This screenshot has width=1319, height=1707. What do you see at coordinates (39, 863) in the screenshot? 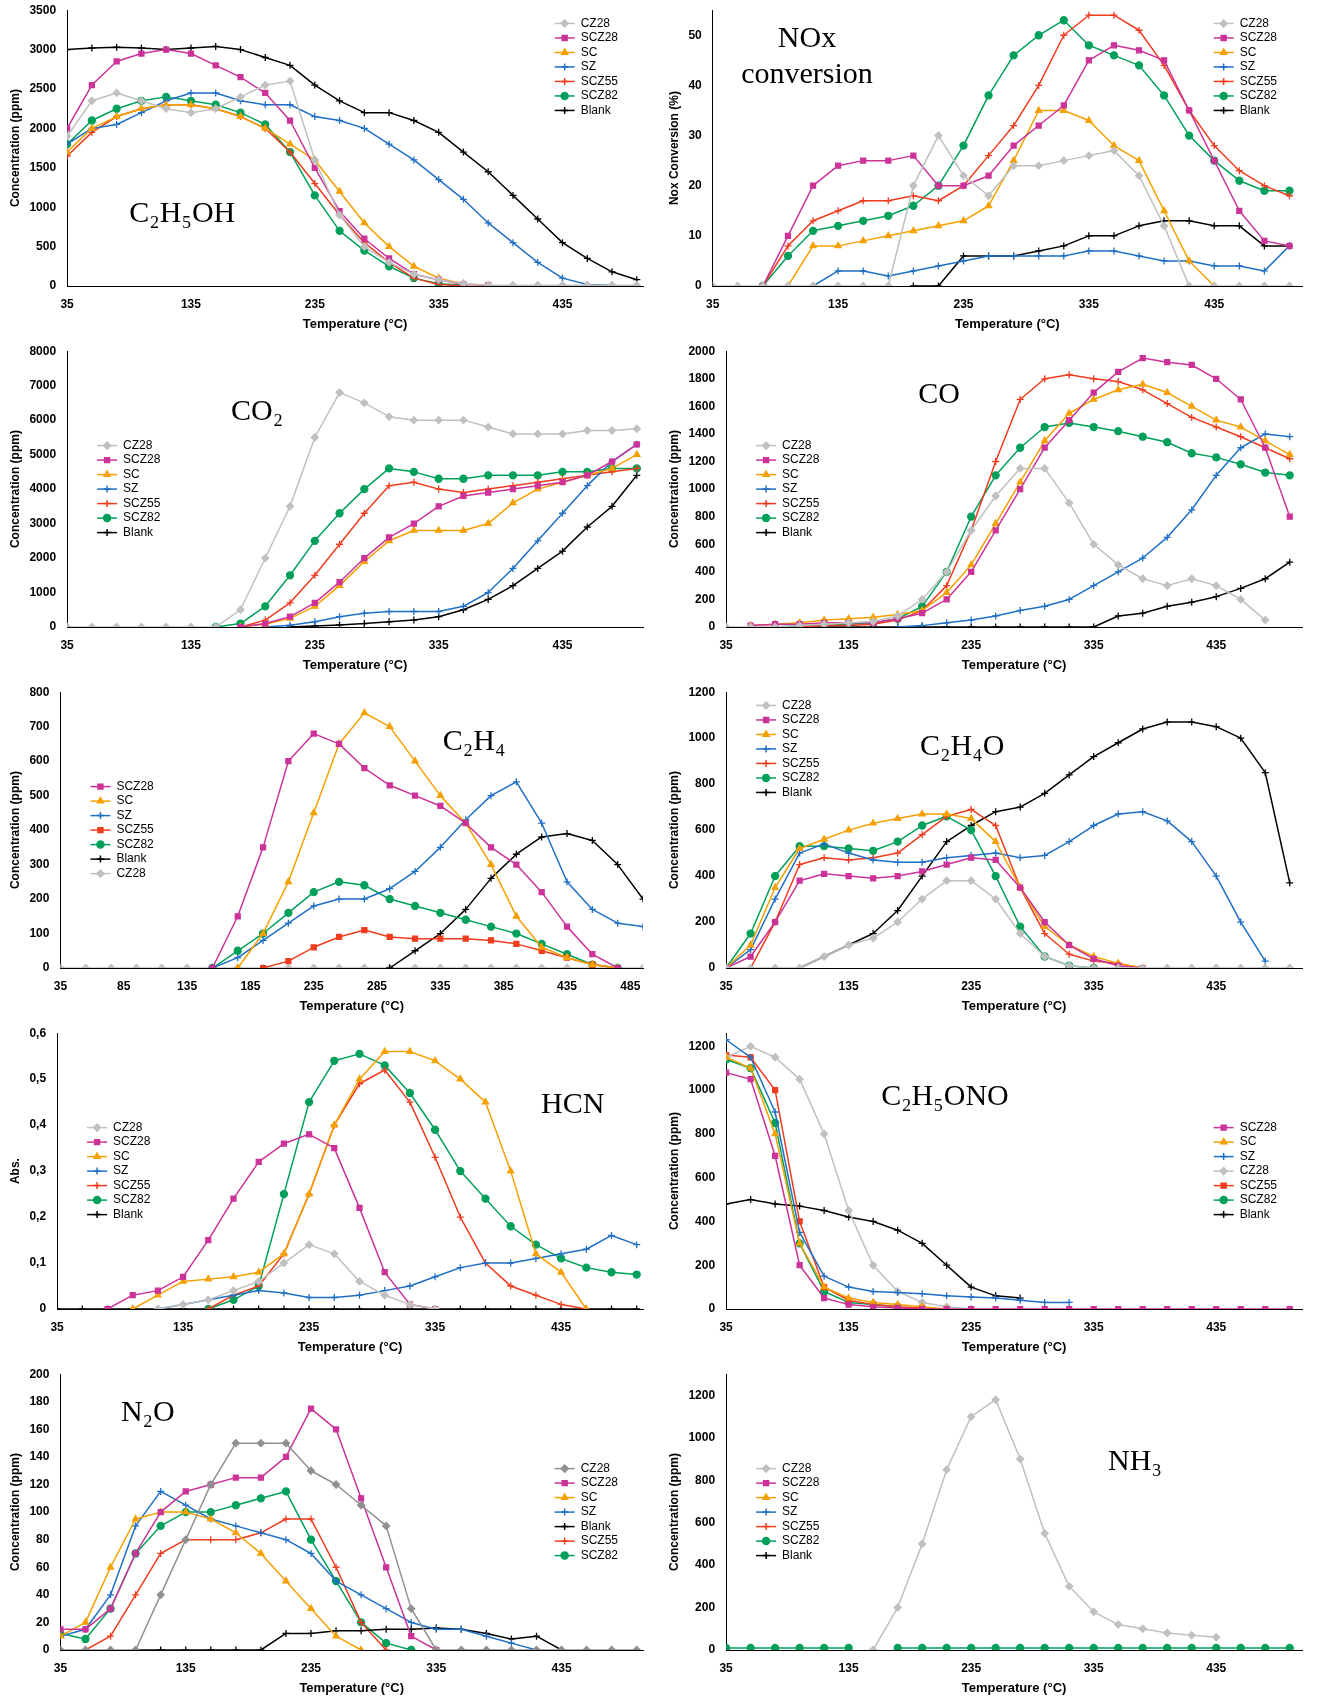
I see `y-tick-label: 300` at bounding box center [39, 863].